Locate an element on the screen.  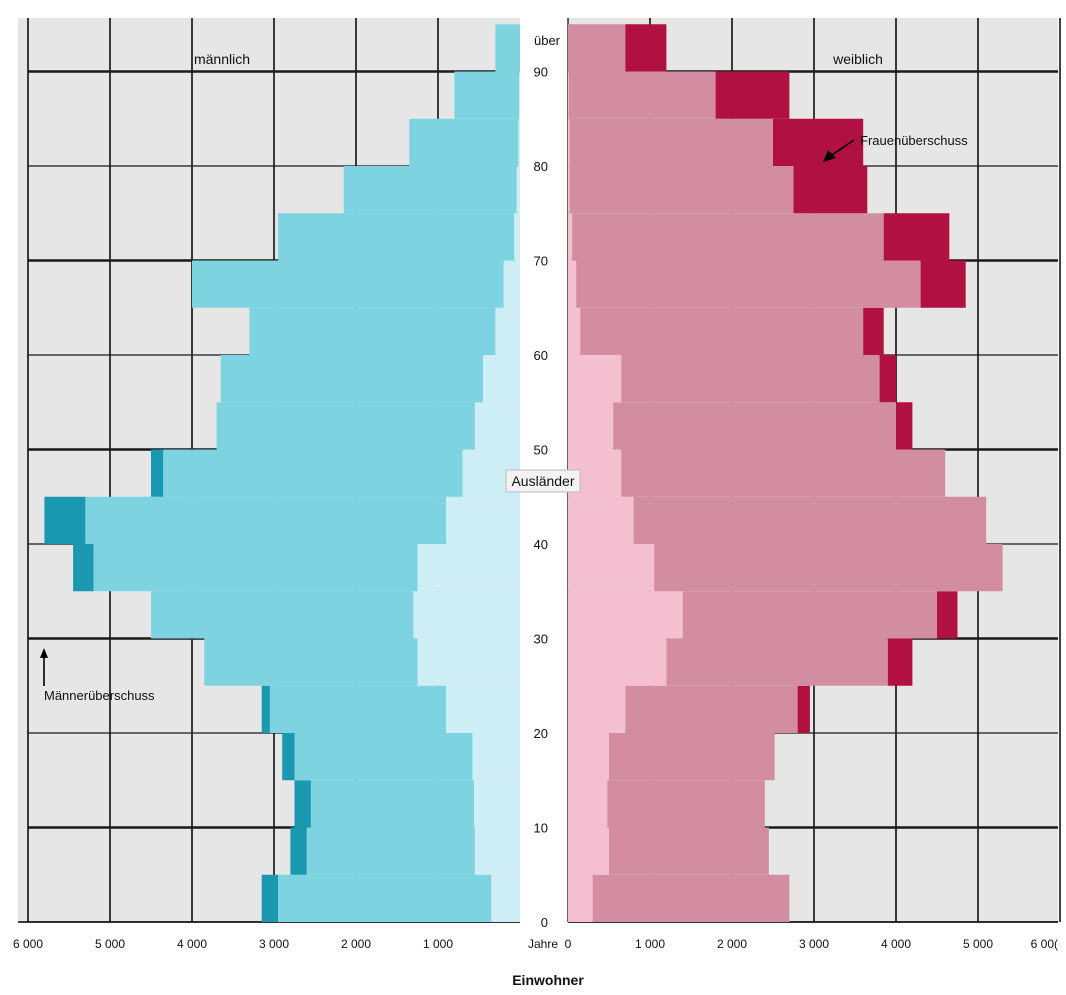
y-tick-label: 40 is located at coordinates (541, 544).